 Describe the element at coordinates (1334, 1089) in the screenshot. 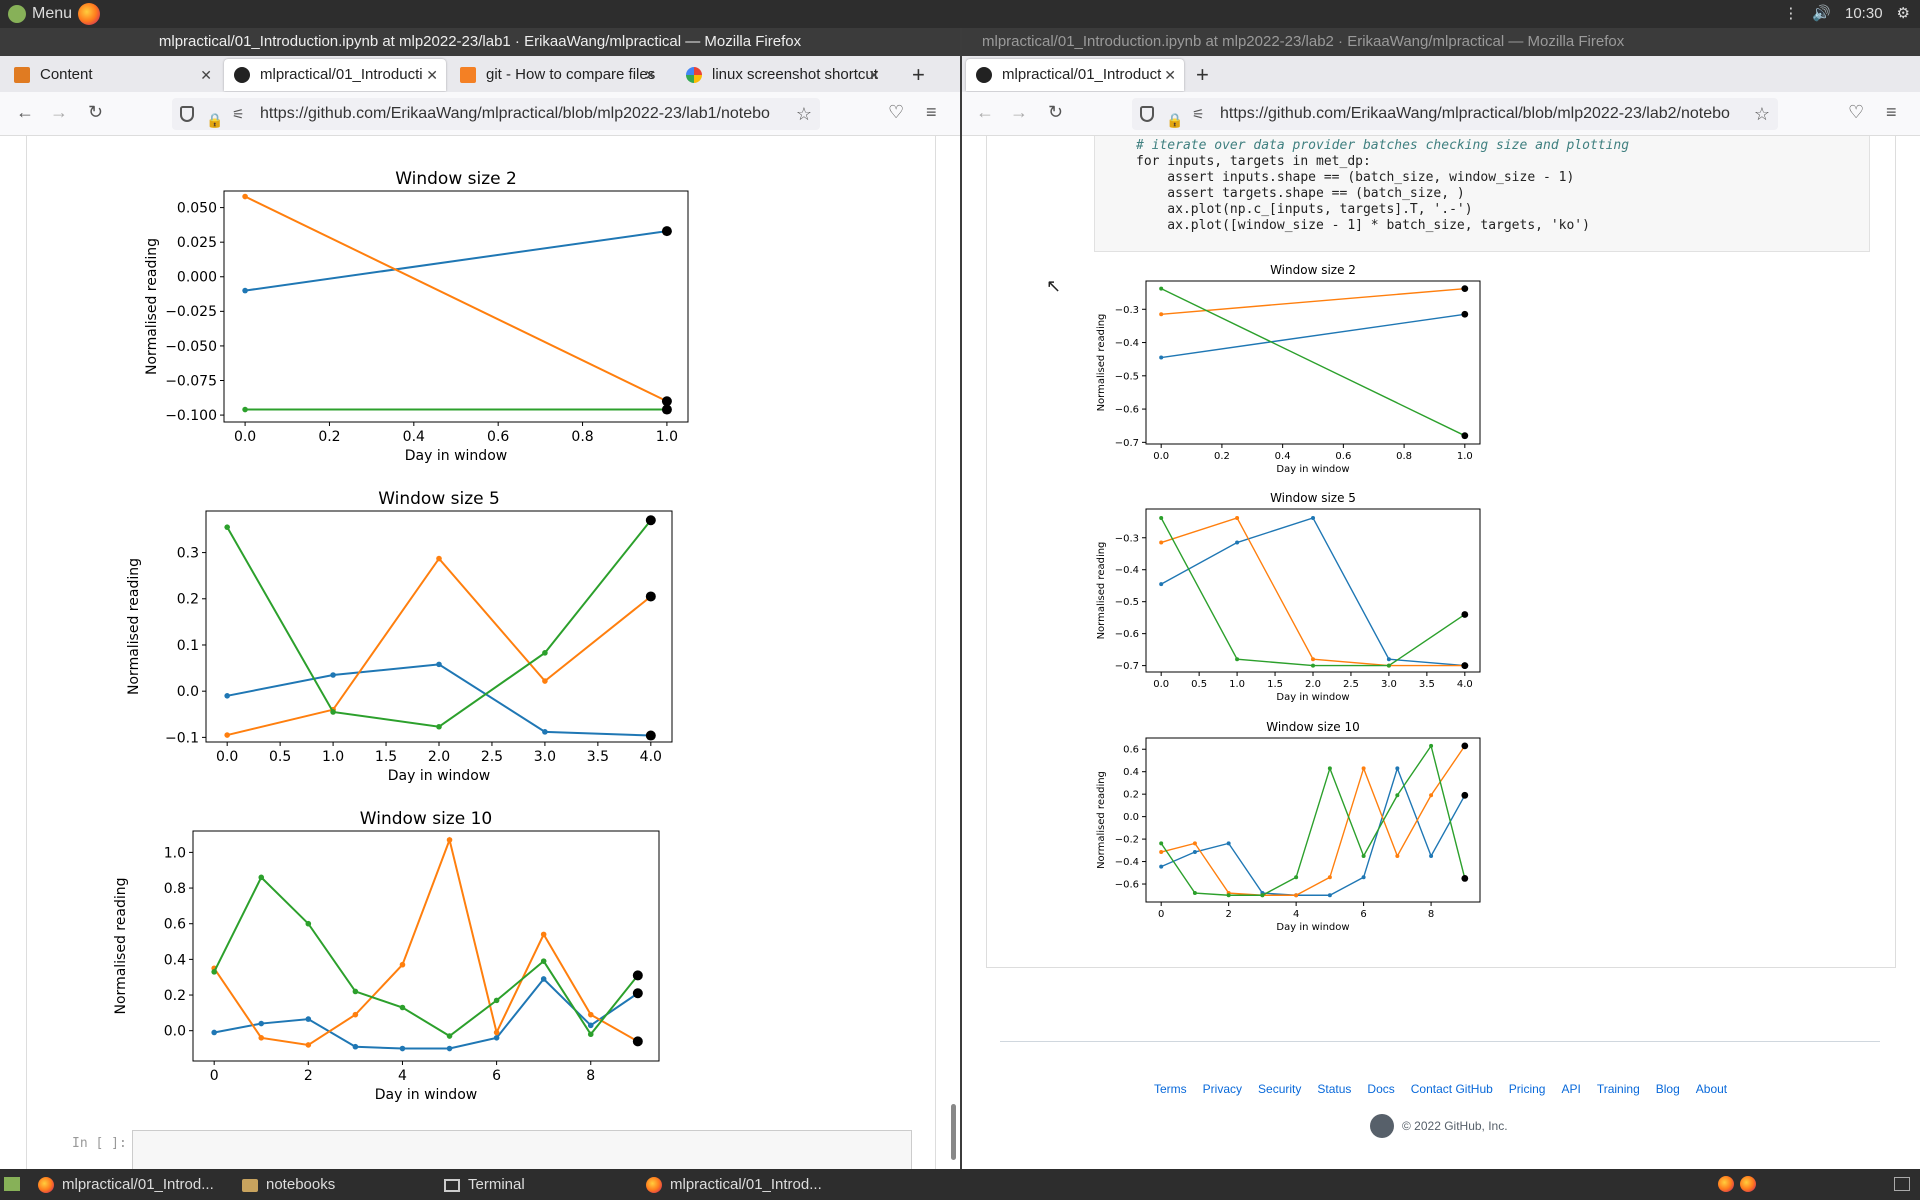

I see `footer-link-status: Status` at that location.